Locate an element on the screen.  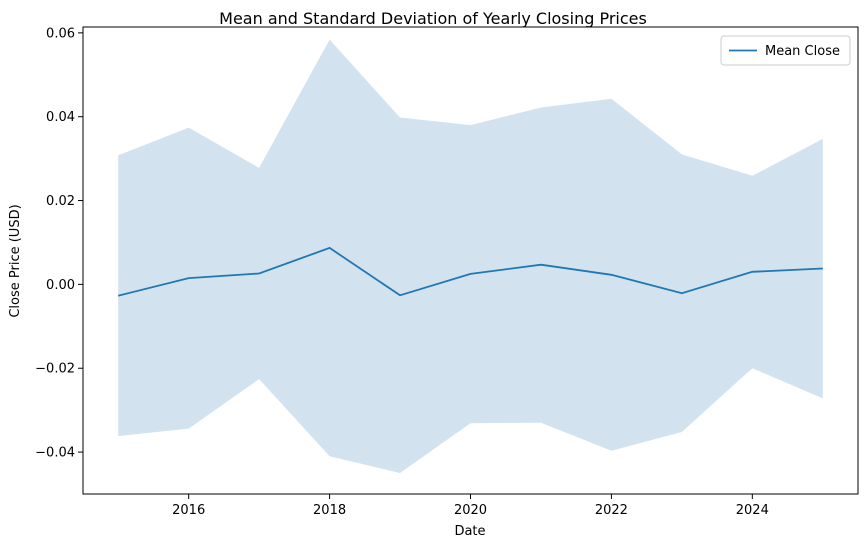
x-tick-label: 2016 is located at coordinates (188, 510).